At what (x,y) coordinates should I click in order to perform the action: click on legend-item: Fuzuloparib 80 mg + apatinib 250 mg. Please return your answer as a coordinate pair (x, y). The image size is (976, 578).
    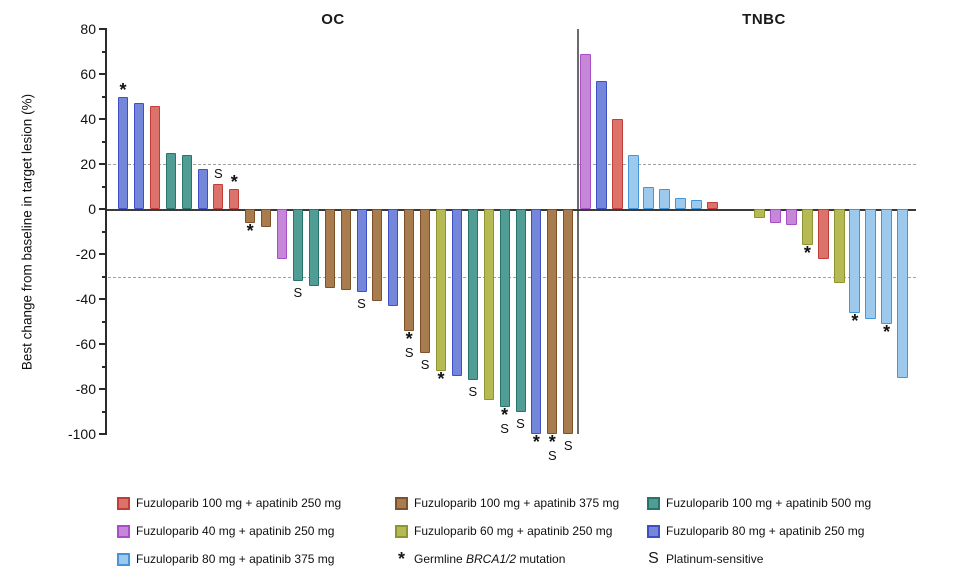
    Looking at the image, I should click on (759, 531).